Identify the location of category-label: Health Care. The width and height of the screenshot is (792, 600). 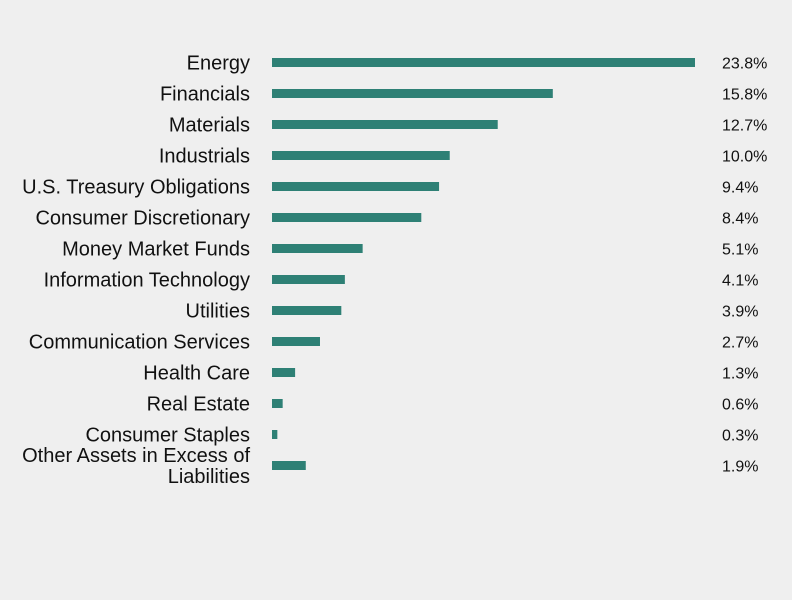
(196, 374).